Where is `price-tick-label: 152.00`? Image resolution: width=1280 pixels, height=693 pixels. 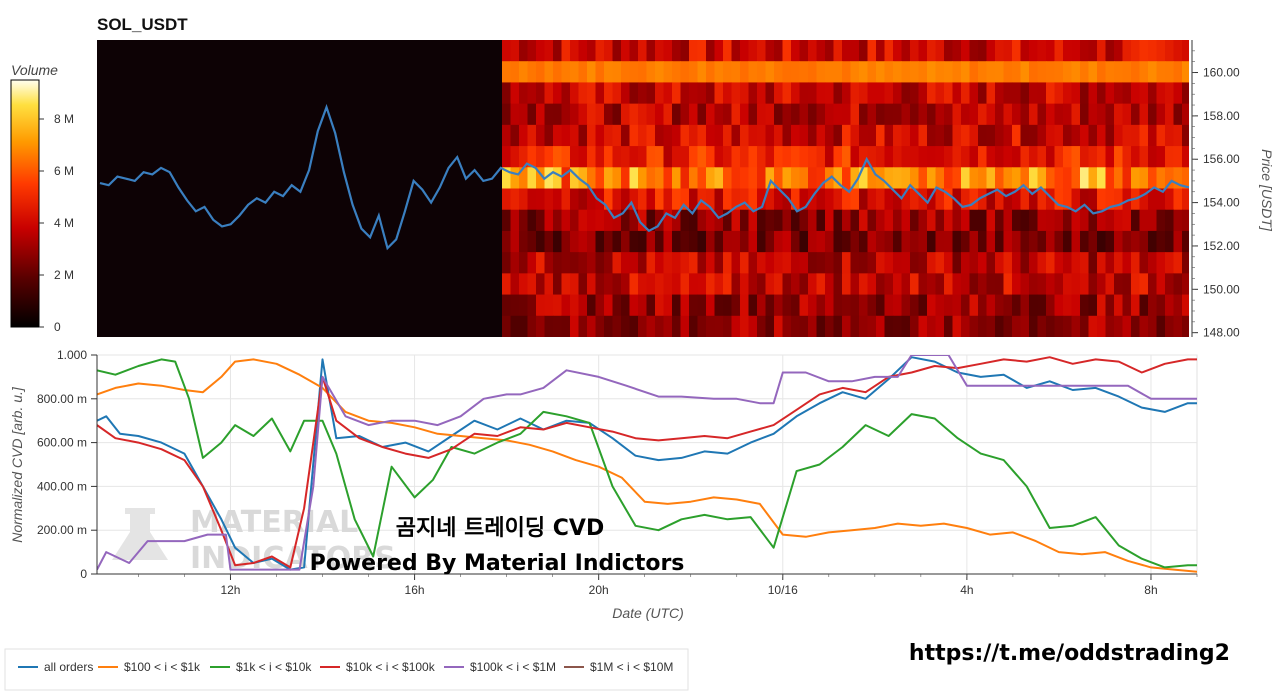 price-tick-label: 152.00 is located at coordinates (1221, 246).